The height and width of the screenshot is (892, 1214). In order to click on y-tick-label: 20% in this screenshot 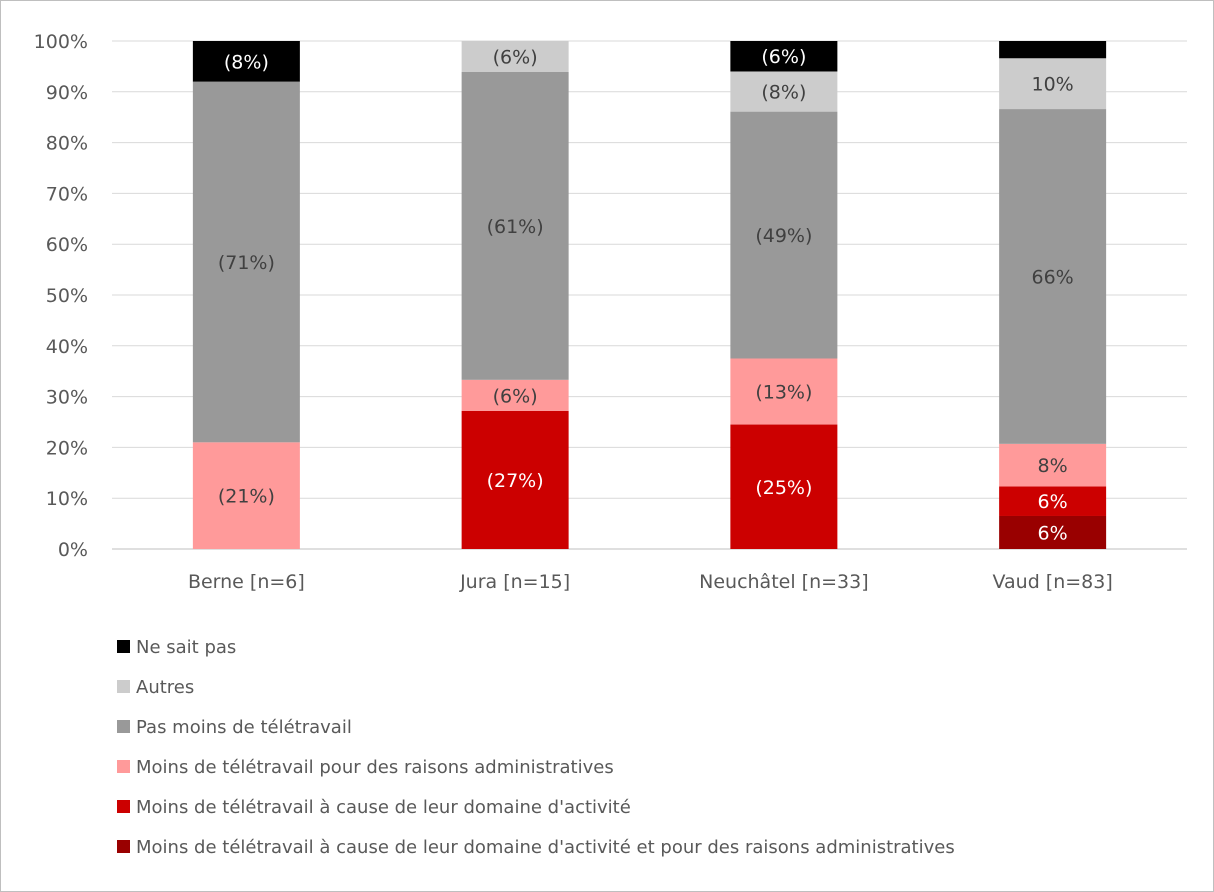, I will do `click(67, 448)`.